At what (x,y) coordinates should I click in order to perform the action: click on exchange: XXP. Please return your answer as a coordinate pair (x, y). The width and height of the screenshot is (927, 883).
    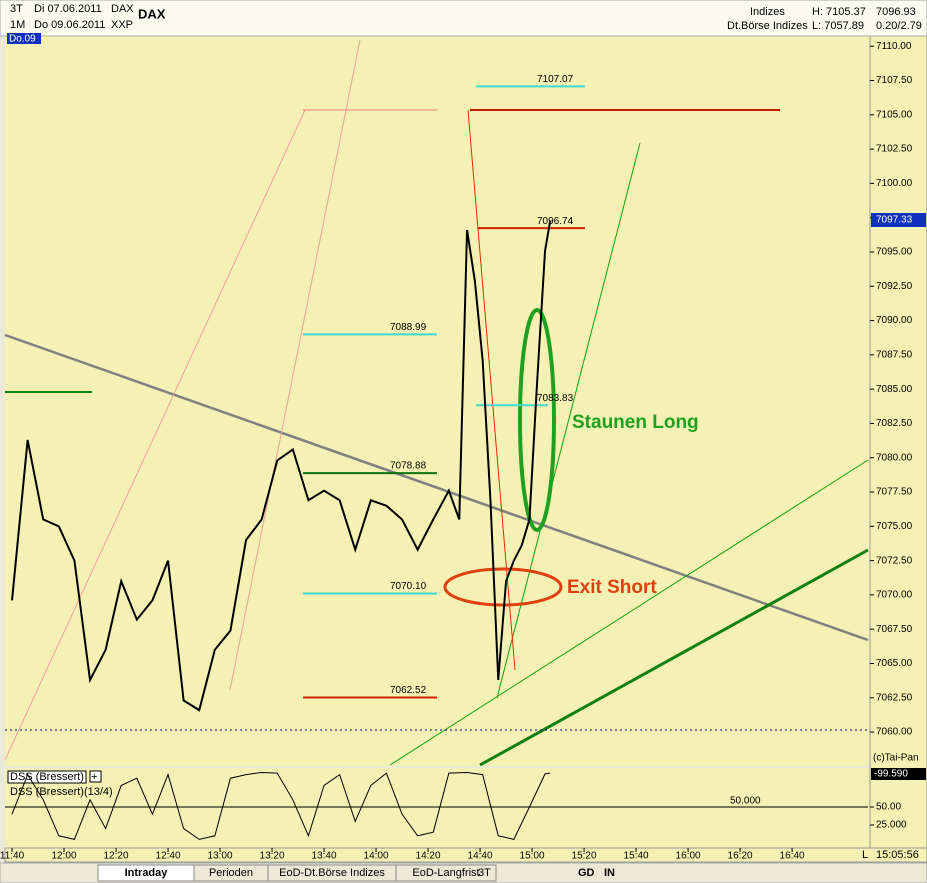
    Looking at the image, I should click on (122, 25).